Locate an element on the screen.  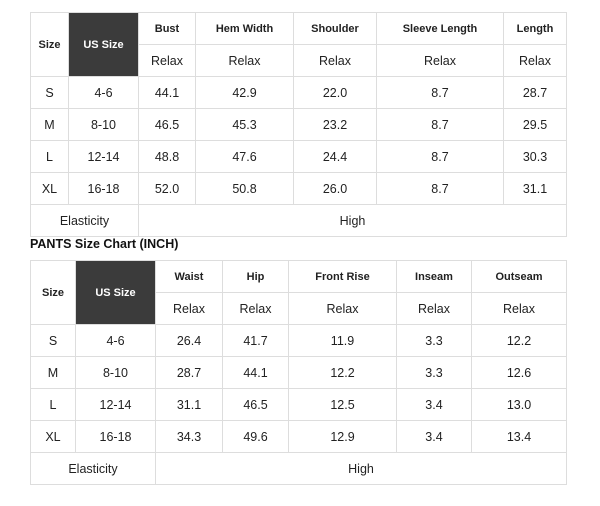
cell: 30.3 is located at coordinates (535, 156).